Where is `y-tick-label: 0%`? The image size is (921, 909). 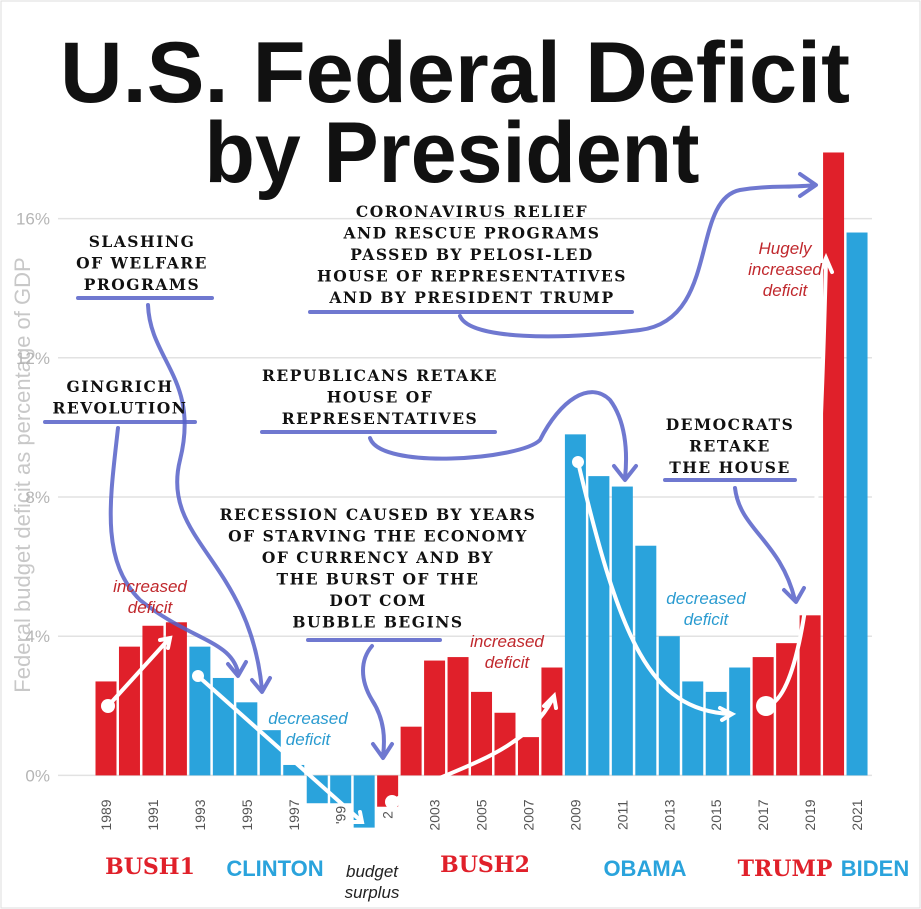 y-tick-label: 0% is located at coordinates (37, 775).